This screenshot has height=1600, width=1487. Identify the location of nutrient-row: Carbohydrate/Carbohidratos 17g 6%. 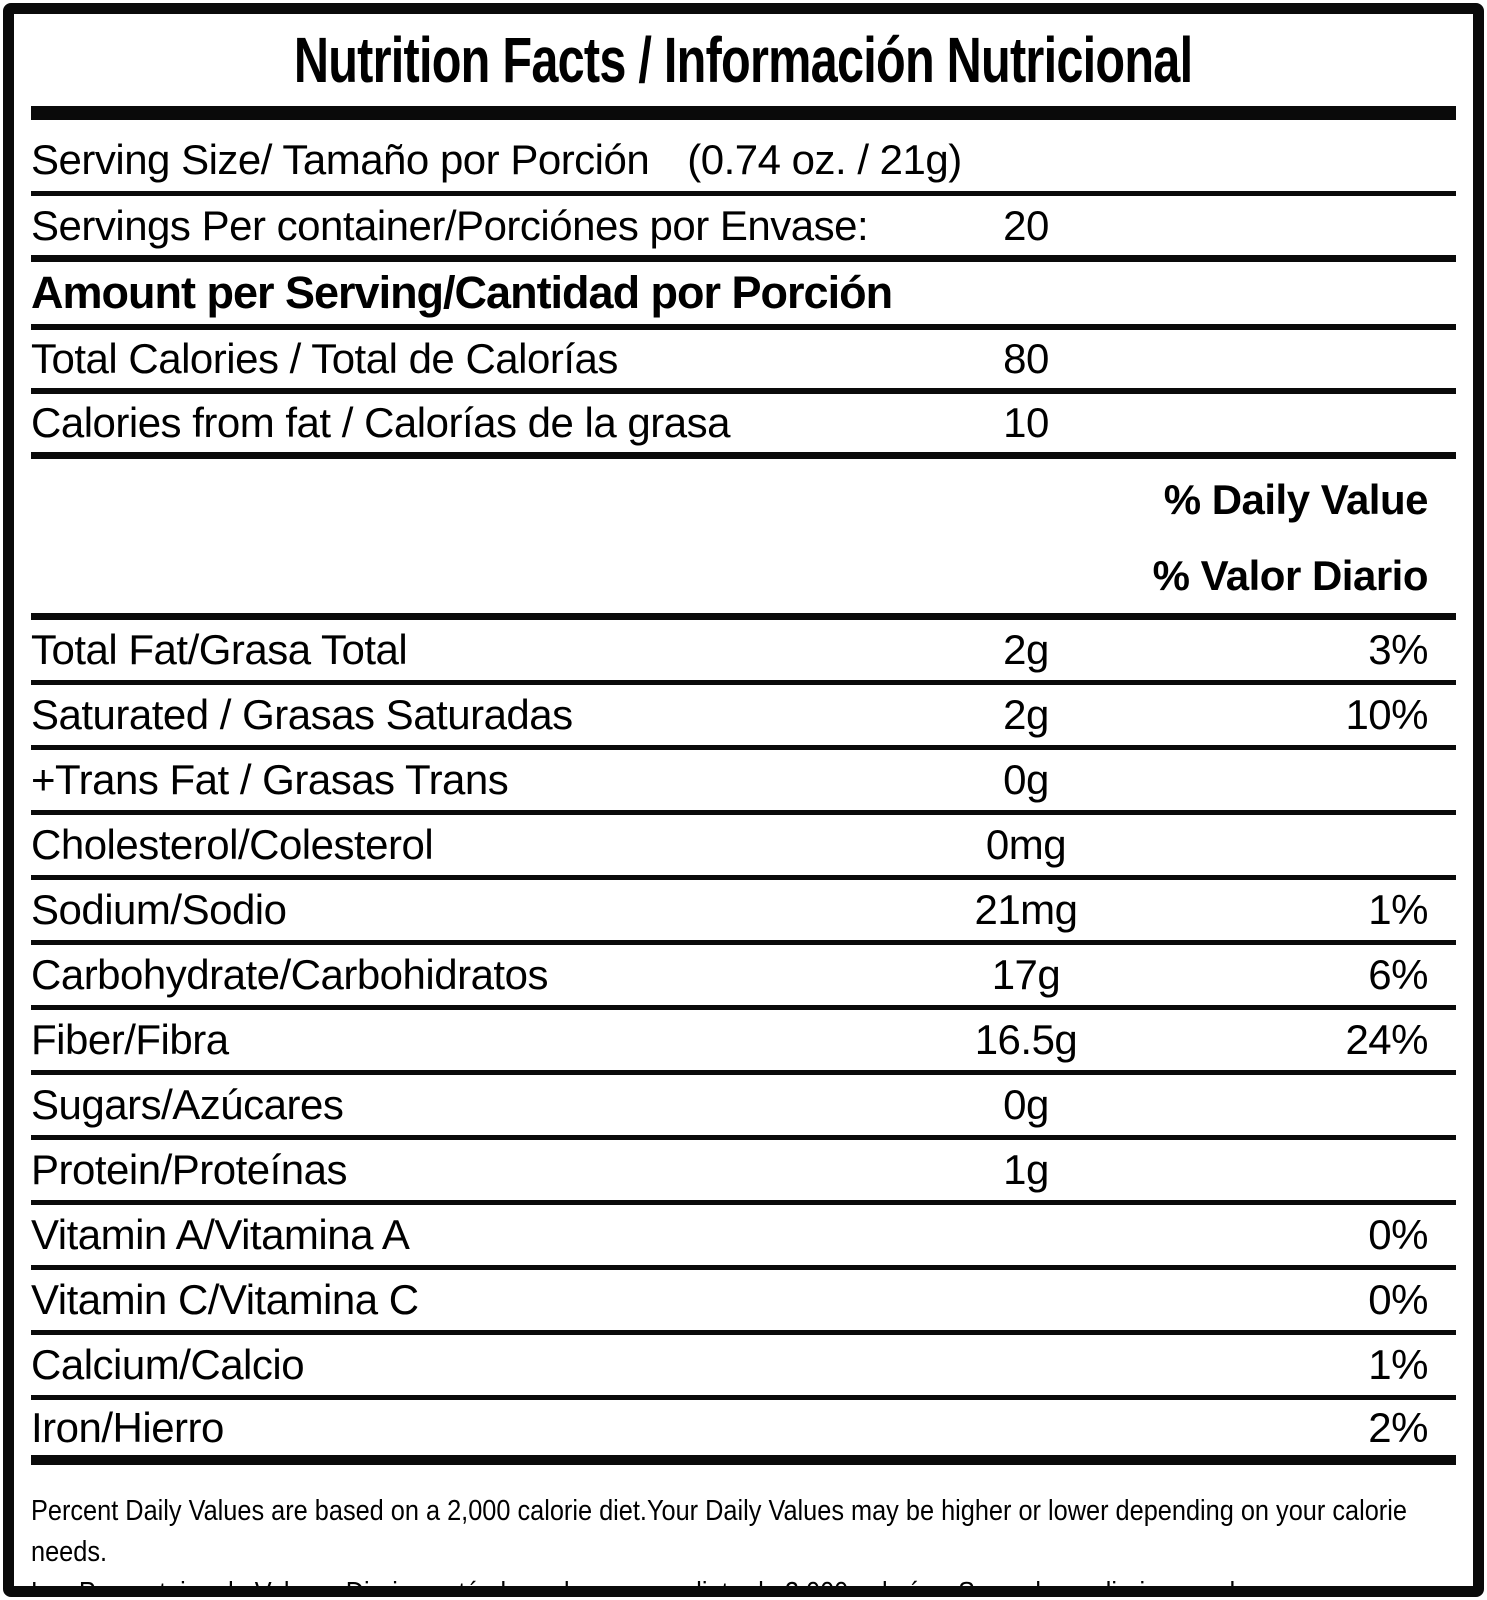
(743, 977).